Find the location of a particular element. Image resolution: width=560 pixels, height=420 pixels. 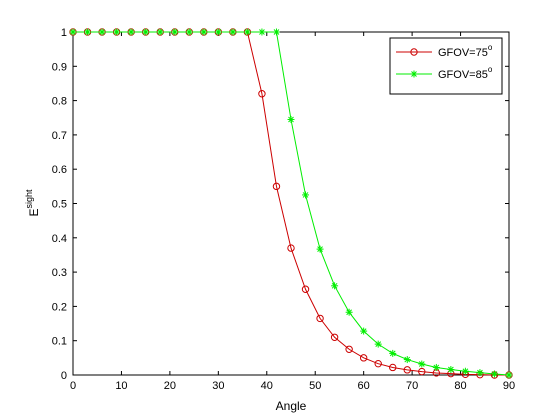

legend-marker-gfov85 is located at coordinates (414, 74).